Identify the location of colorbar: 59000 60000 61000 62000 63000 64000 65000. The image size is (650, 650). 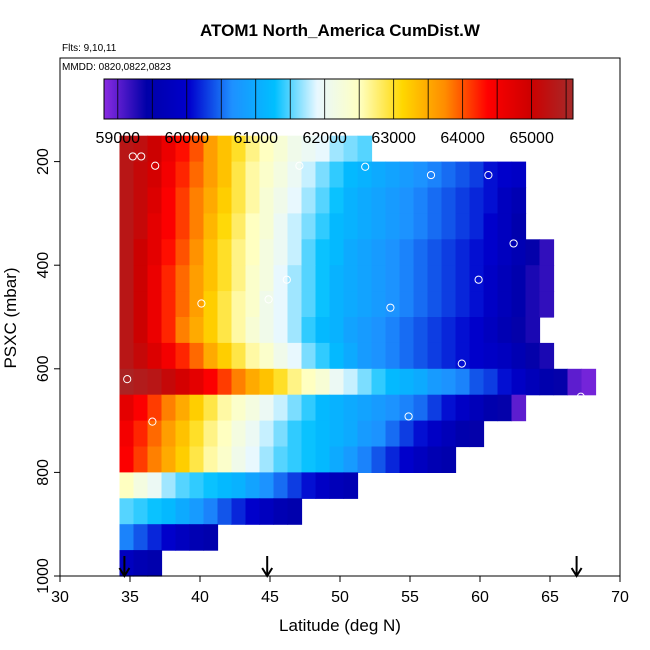
(335, 112).